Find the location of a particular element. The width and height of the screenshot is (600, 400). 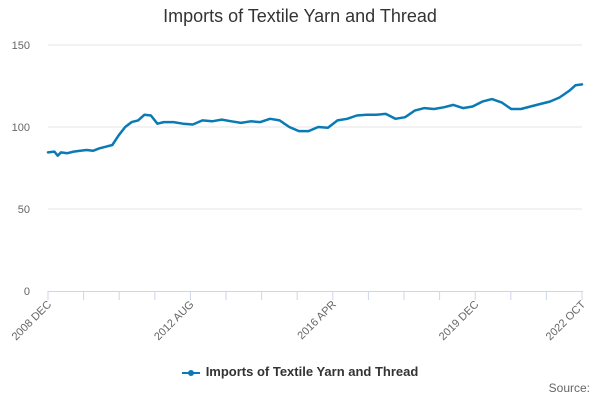

y-tick-label: 0 is located at coordinates (27, 292).